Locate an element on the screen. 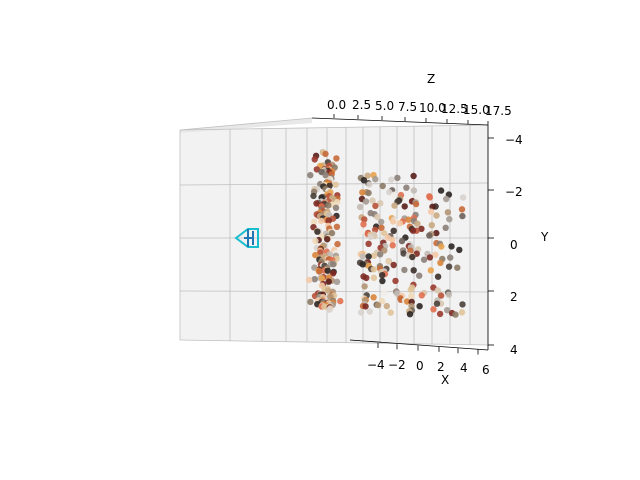 The height and width of the screenshot is (480, 640). x-axis-title: X is located at coordinates (445, 380).